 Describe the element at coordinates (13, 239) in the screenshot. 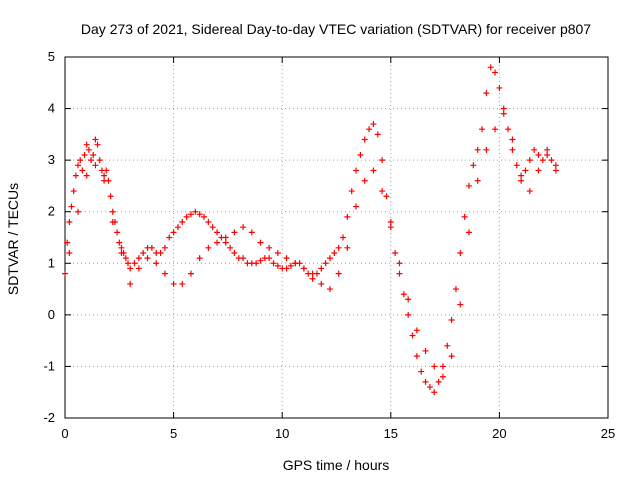

I see `y-axis-label: SDTVAR / TECUs` at that location.